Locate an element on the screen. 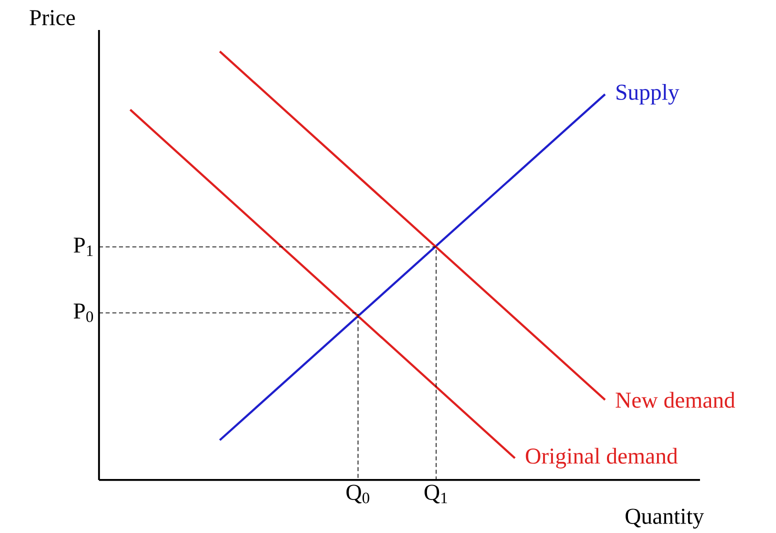 Image resolution: width=776 pixels, height=533 pixels. series-label: Original demand is located at coordinates (602, 458).